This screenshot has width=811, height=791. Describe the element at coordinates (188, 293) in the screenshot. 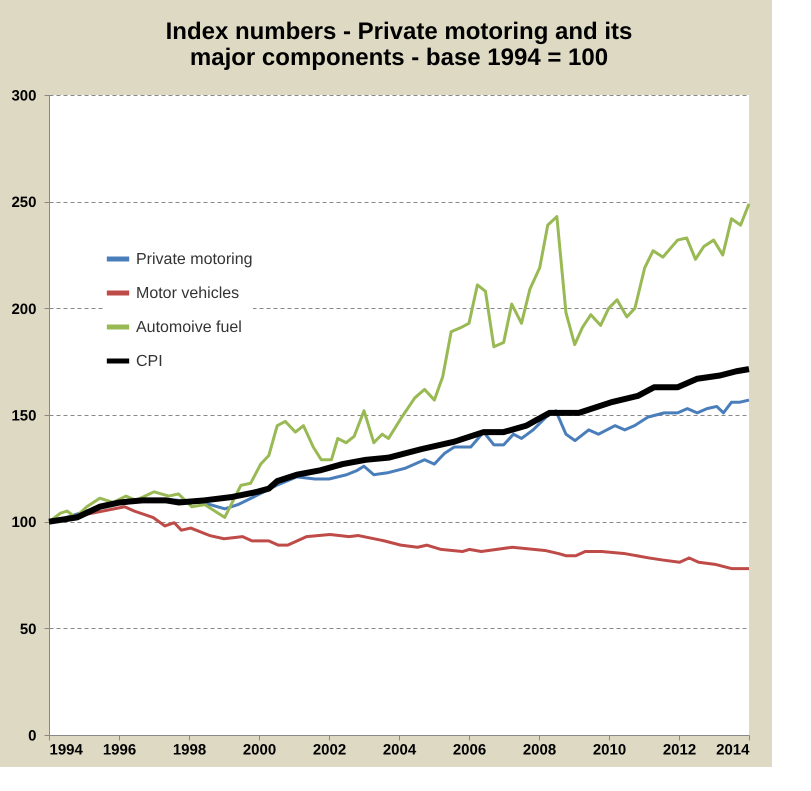

I see `legend-label: Motor vehicles` at that location.